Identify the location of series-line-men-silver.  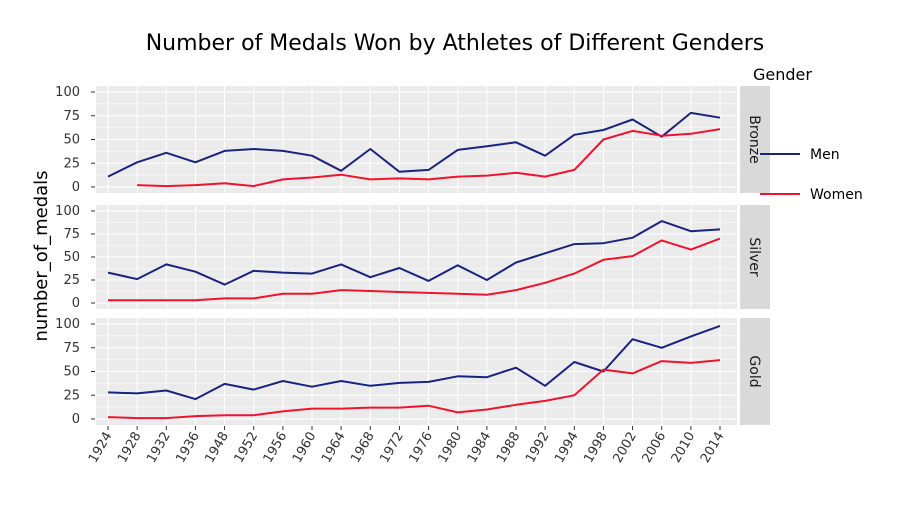
(414, 253).